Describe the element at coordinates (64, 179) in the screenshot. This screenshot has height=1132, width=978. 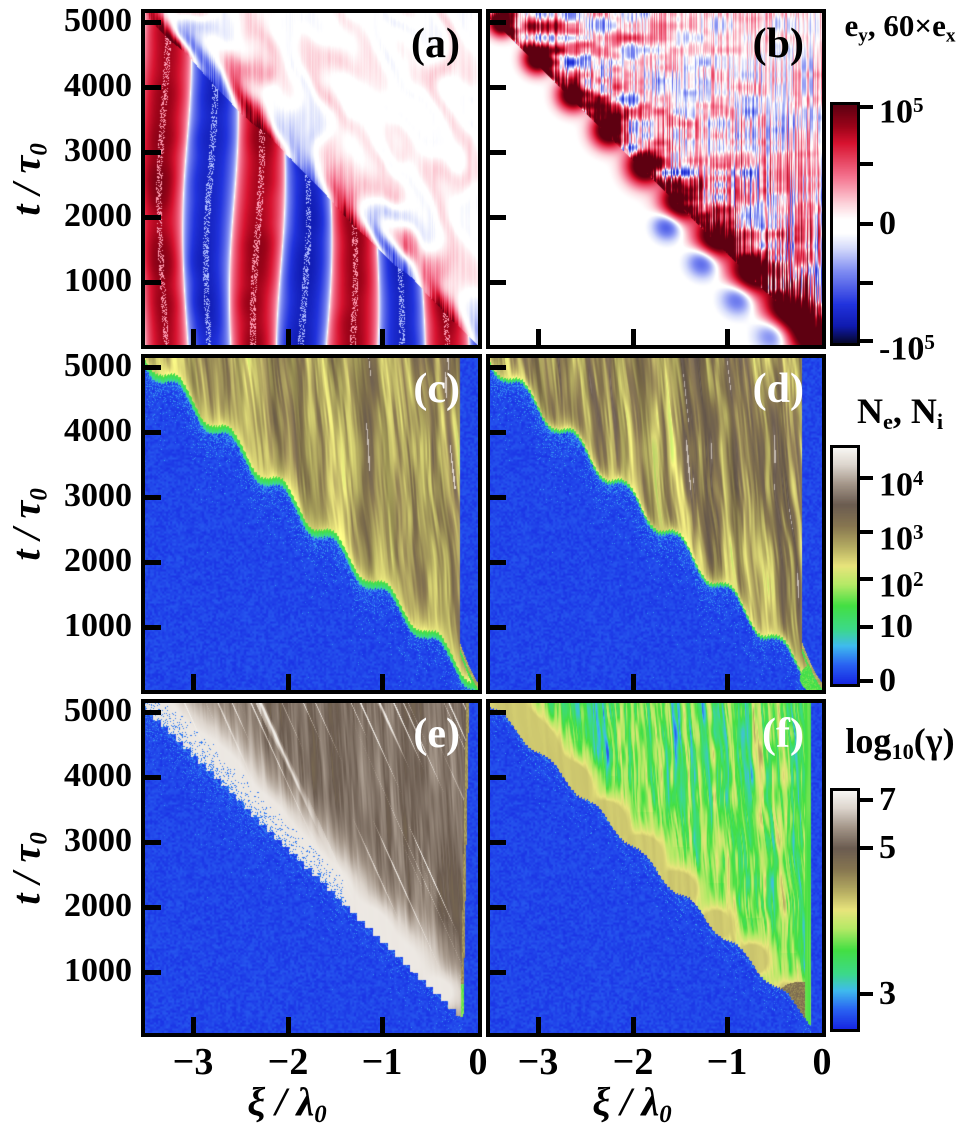
I see `y-axis-label-row1: t / τ0` at that location.